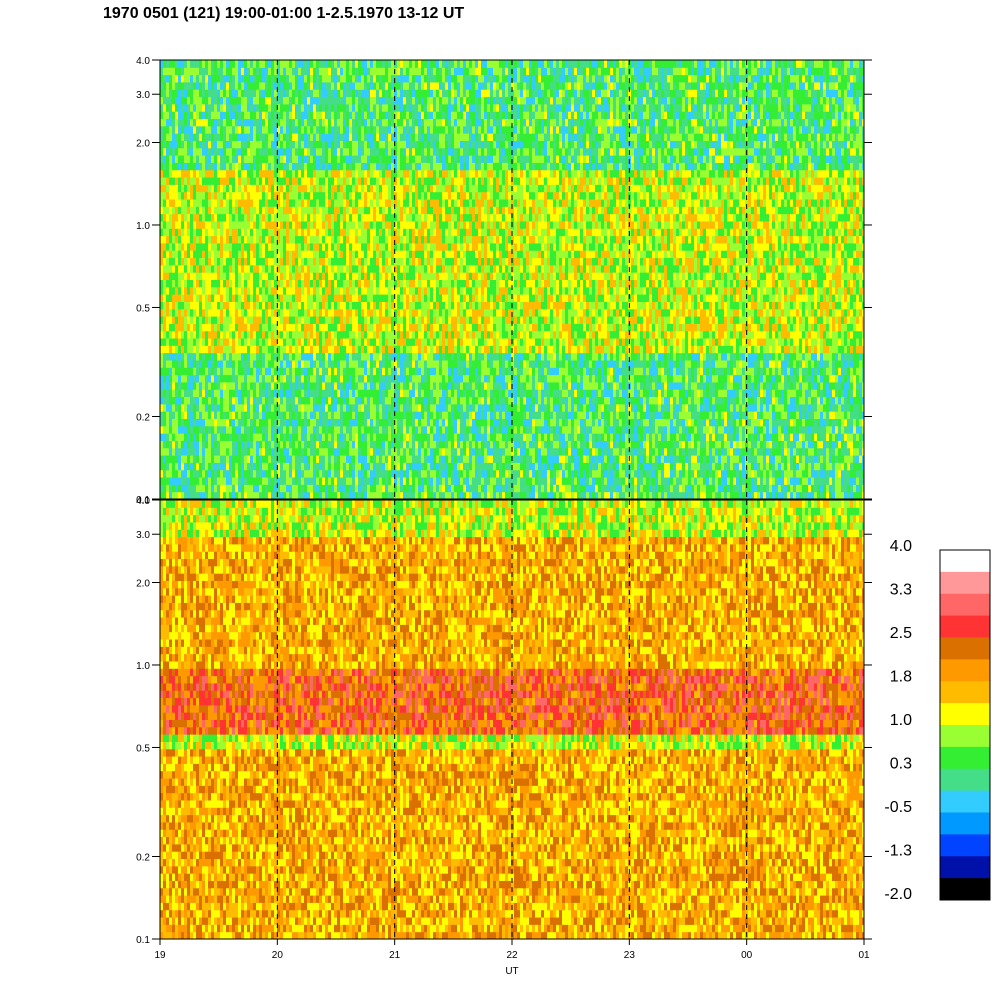 The width and height of the screenshot is (1000, 1000). I want to click on x-tick-label: 01, so click(864, 955).